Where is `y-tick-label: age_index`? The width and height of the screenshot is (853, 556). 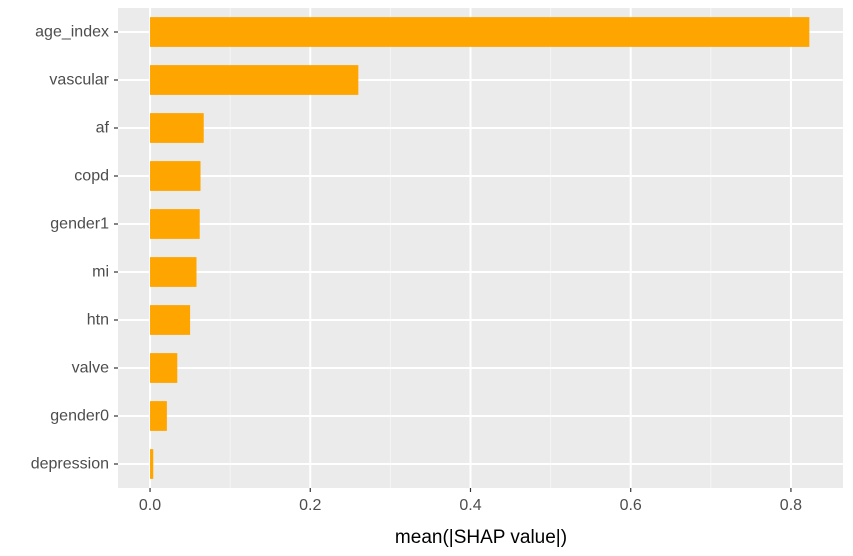 y-tick-label: age_index is located at coordinates (72, 32).